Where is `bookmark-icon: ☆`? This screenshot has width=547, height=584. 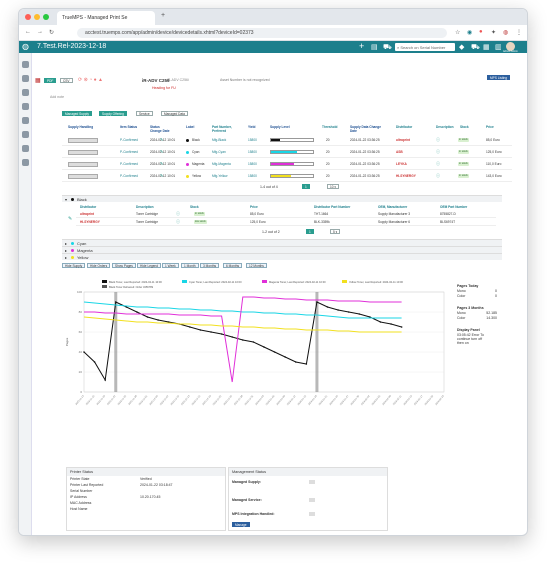
bookmark-icon: ☆ is located at coordinates (458, 33).